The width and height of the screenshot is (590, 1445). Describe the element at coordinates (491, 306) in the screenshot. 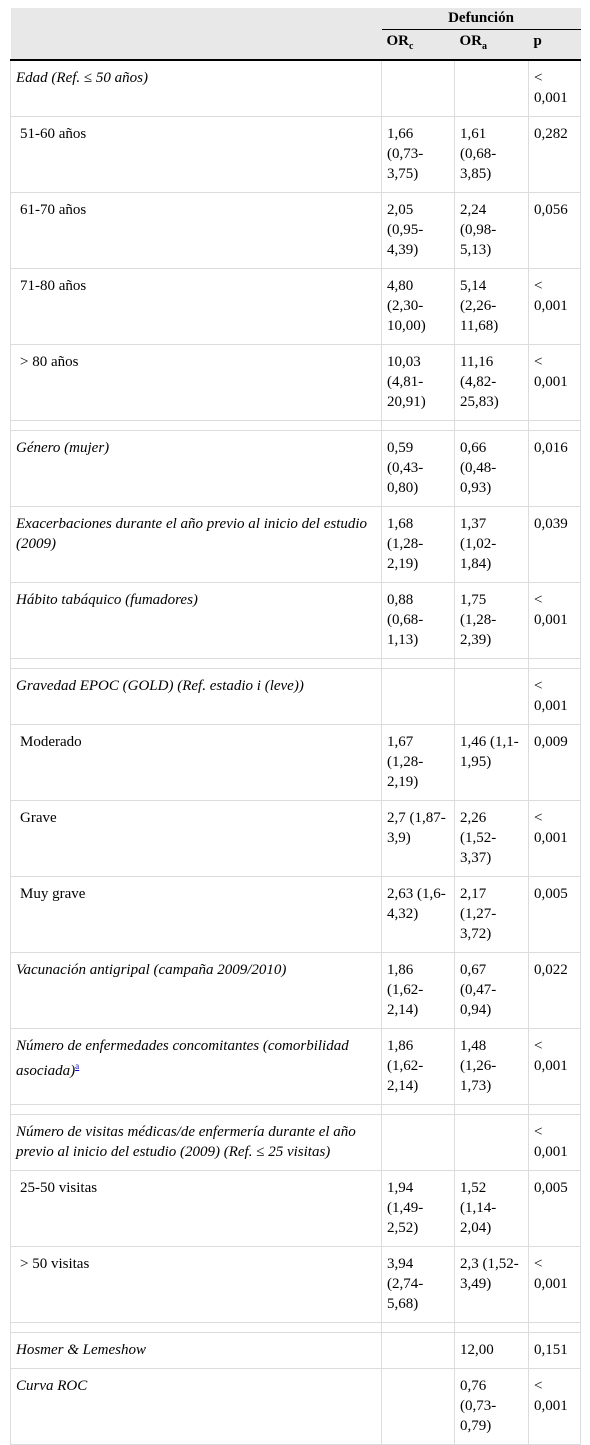

I see `cell-ora: 5,14 (2,26-11,68)` at that location.